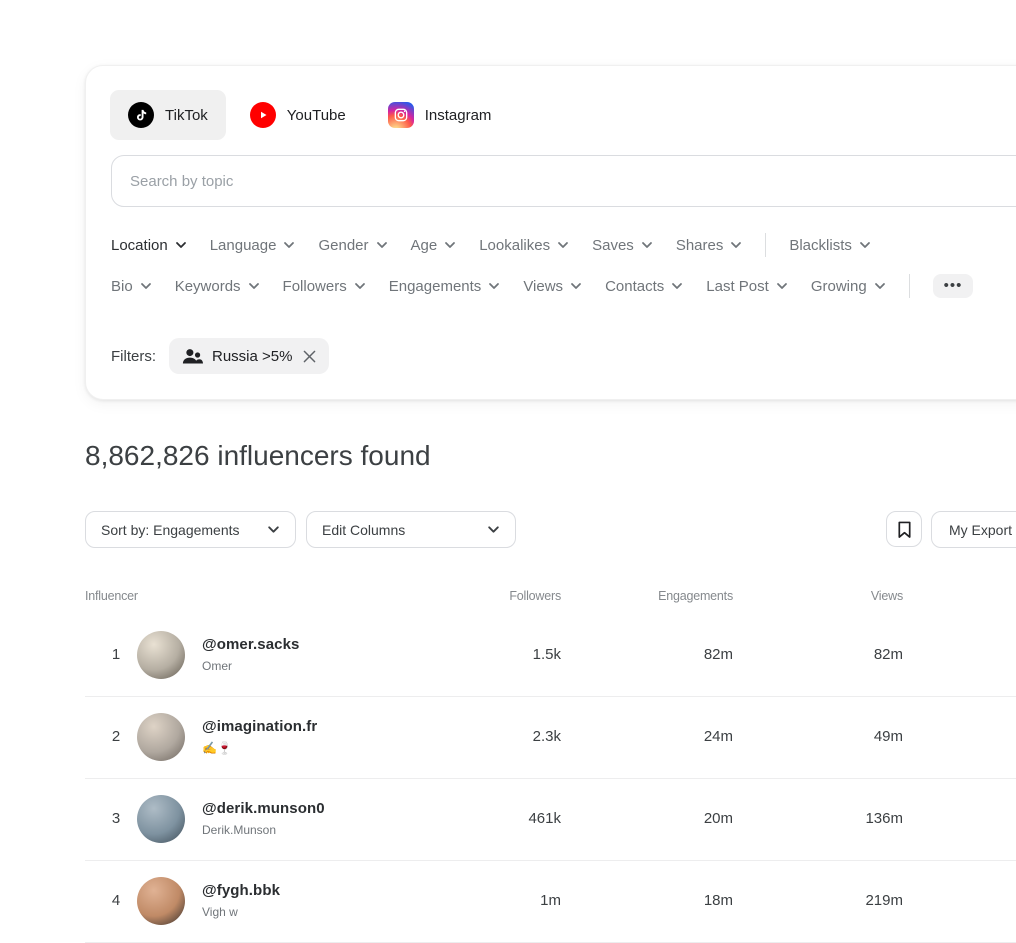 The image size is (1016, 943). What do you see at coordinates (546, 654) in the screenshot?
I see `followers-value: 1.5k` at bounding box center [546, 654].